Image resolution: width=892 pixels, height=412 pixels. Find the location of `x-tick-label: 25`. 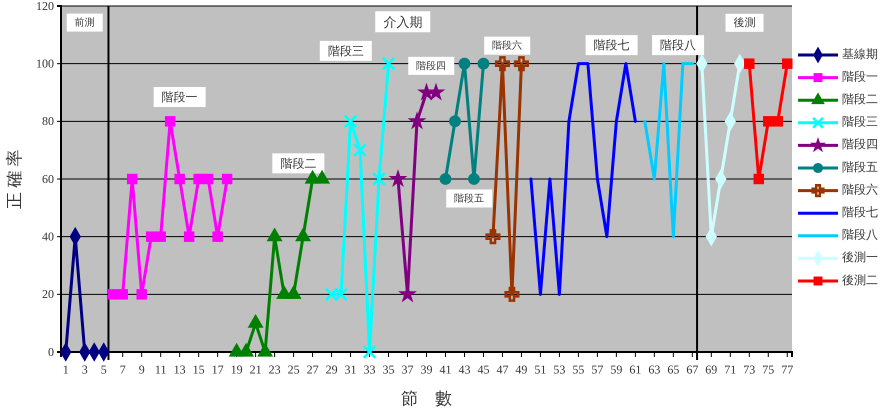

x-tick-label: 25 is located at coordinates (294, 369).